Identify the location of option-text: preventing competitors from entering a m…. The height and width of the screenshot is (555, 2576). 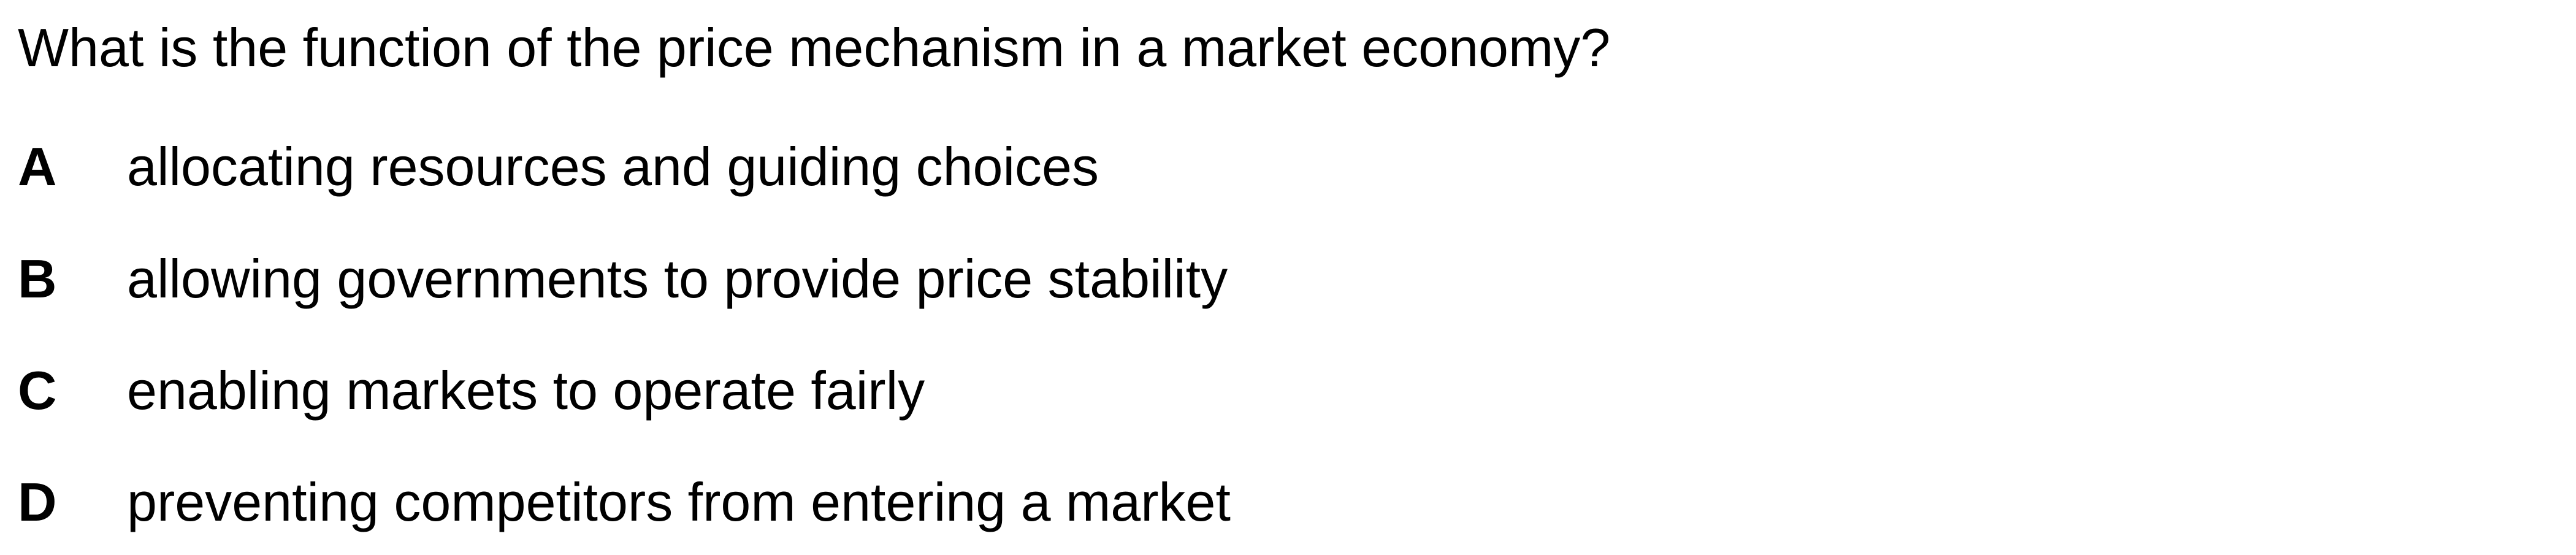
(679, 502).